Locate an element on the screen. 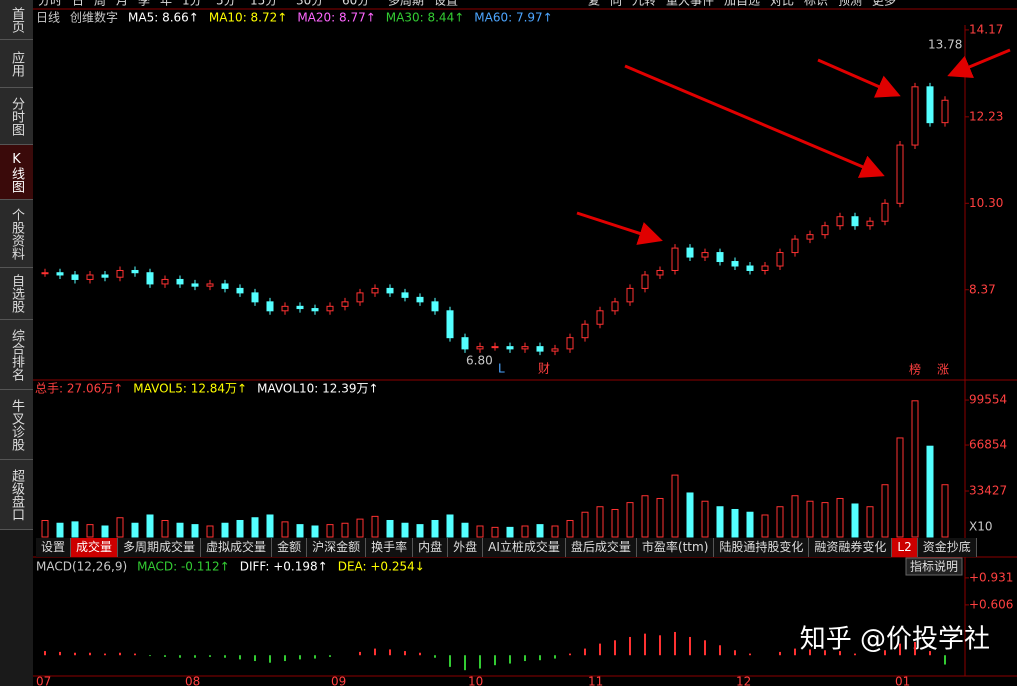 Image resolution: width=1017 pixels, height=686 pixels. top-menu-item: 多周期 is located at coordinates (406, 4).